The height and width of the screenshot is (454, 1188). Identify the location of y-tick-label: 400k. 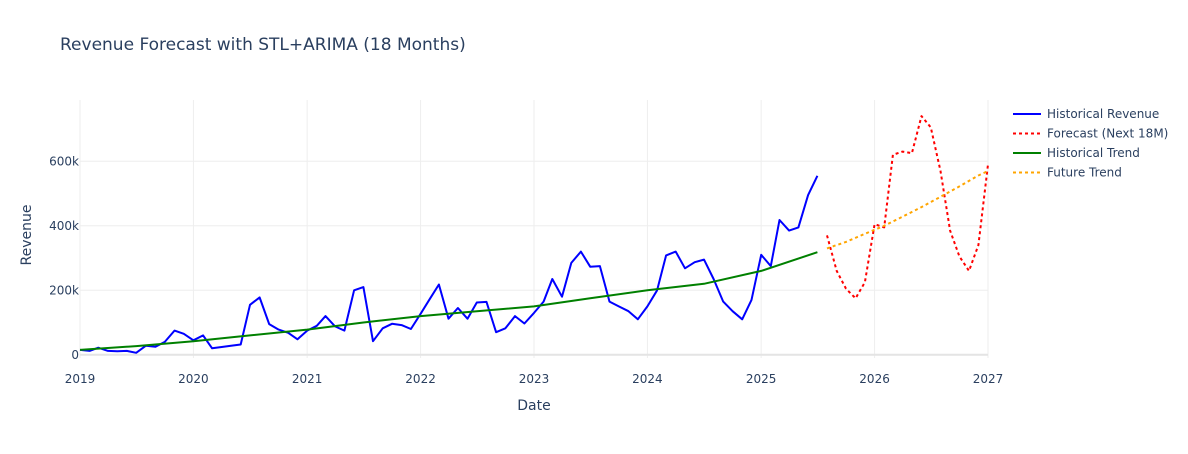
(64, 226).